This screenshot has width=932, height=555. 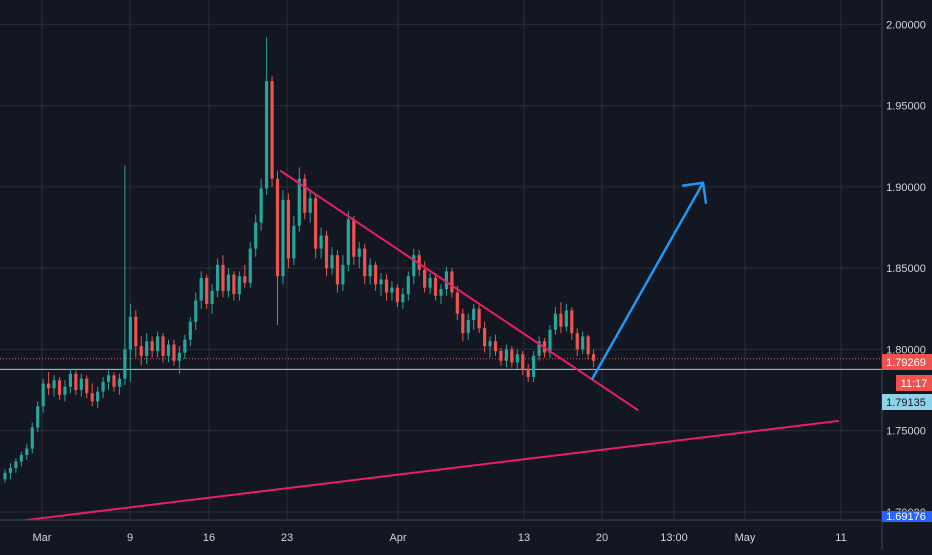 I want to click on time-tick-label: Mar, so click(x=42, y=538).